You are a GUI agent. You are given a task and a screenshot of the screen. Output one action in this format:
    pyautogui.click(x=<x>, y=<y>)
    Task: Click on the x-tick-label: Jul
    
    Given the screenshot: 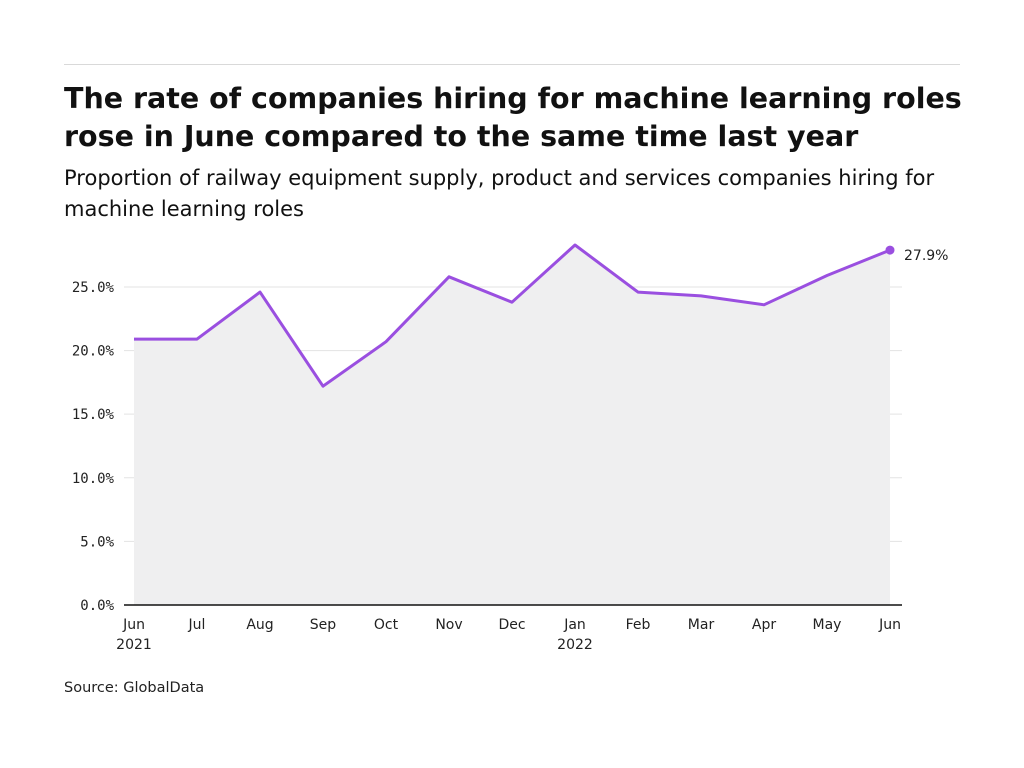 What is the action you would take?
    pyautogui.click(x=197, y=625)
    